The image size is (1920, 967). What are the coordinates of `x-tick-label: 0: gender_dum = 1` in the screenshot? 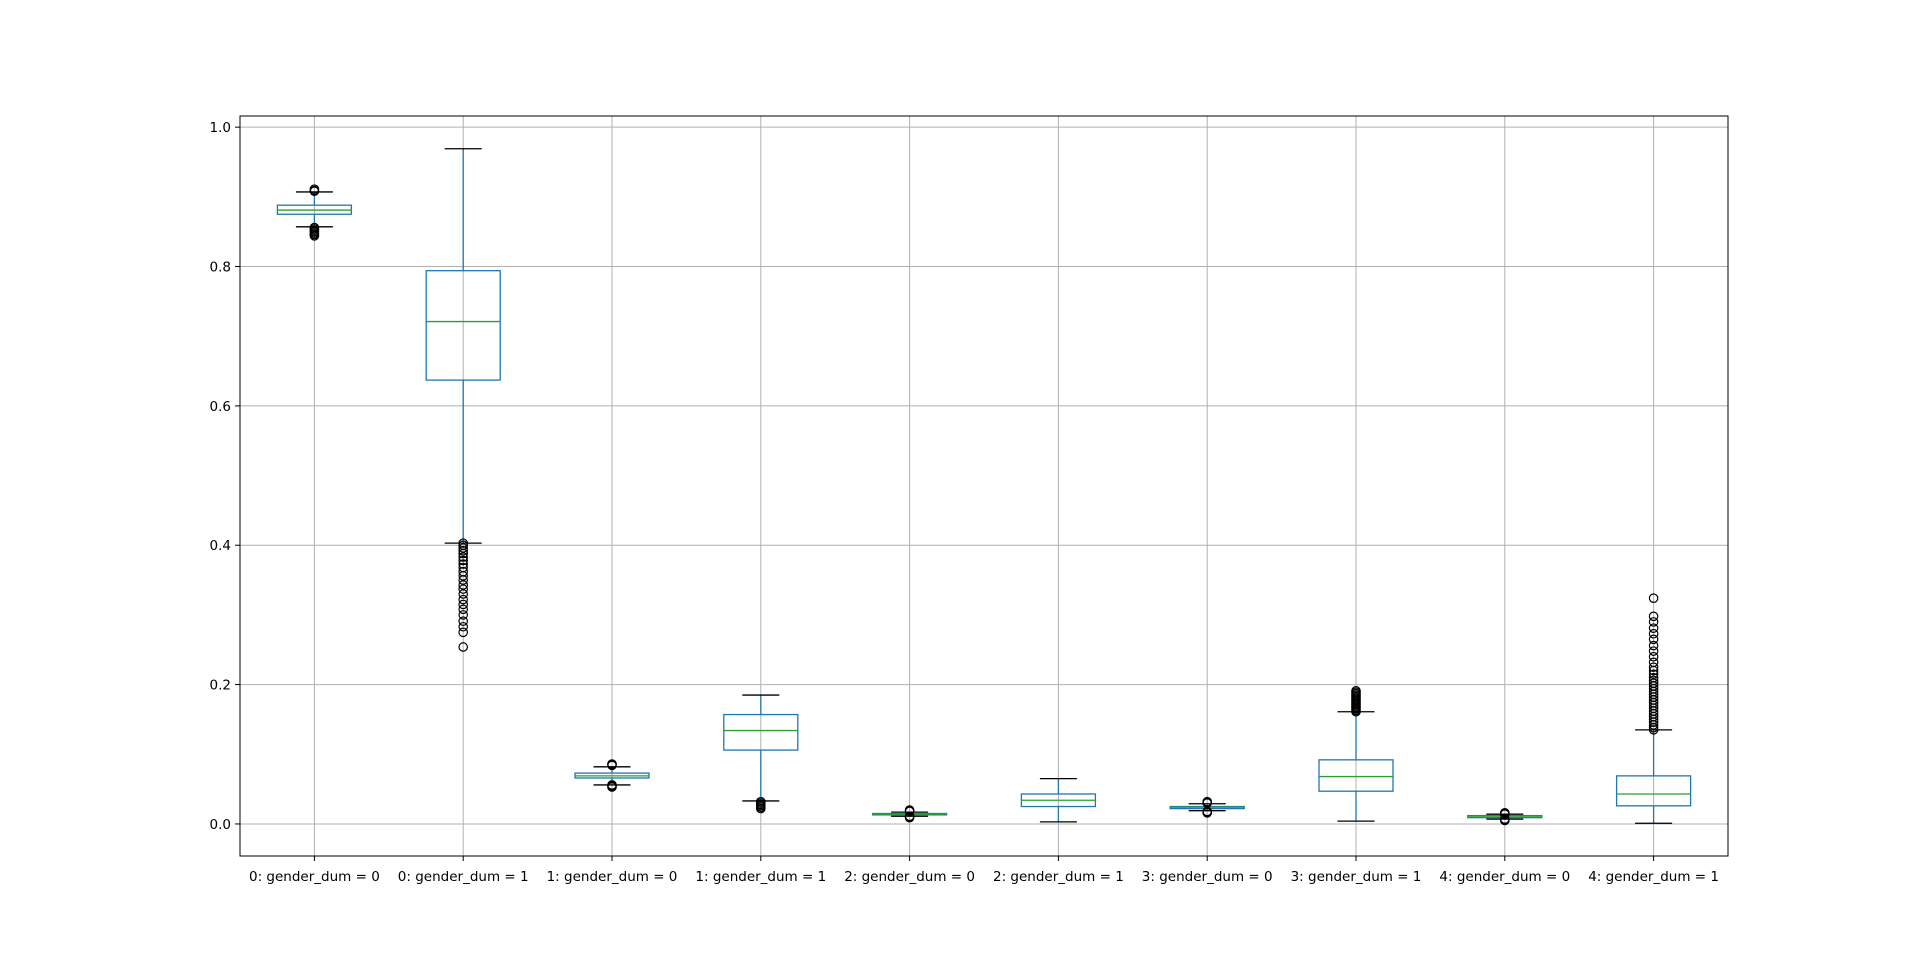 It's located at (463, 877).